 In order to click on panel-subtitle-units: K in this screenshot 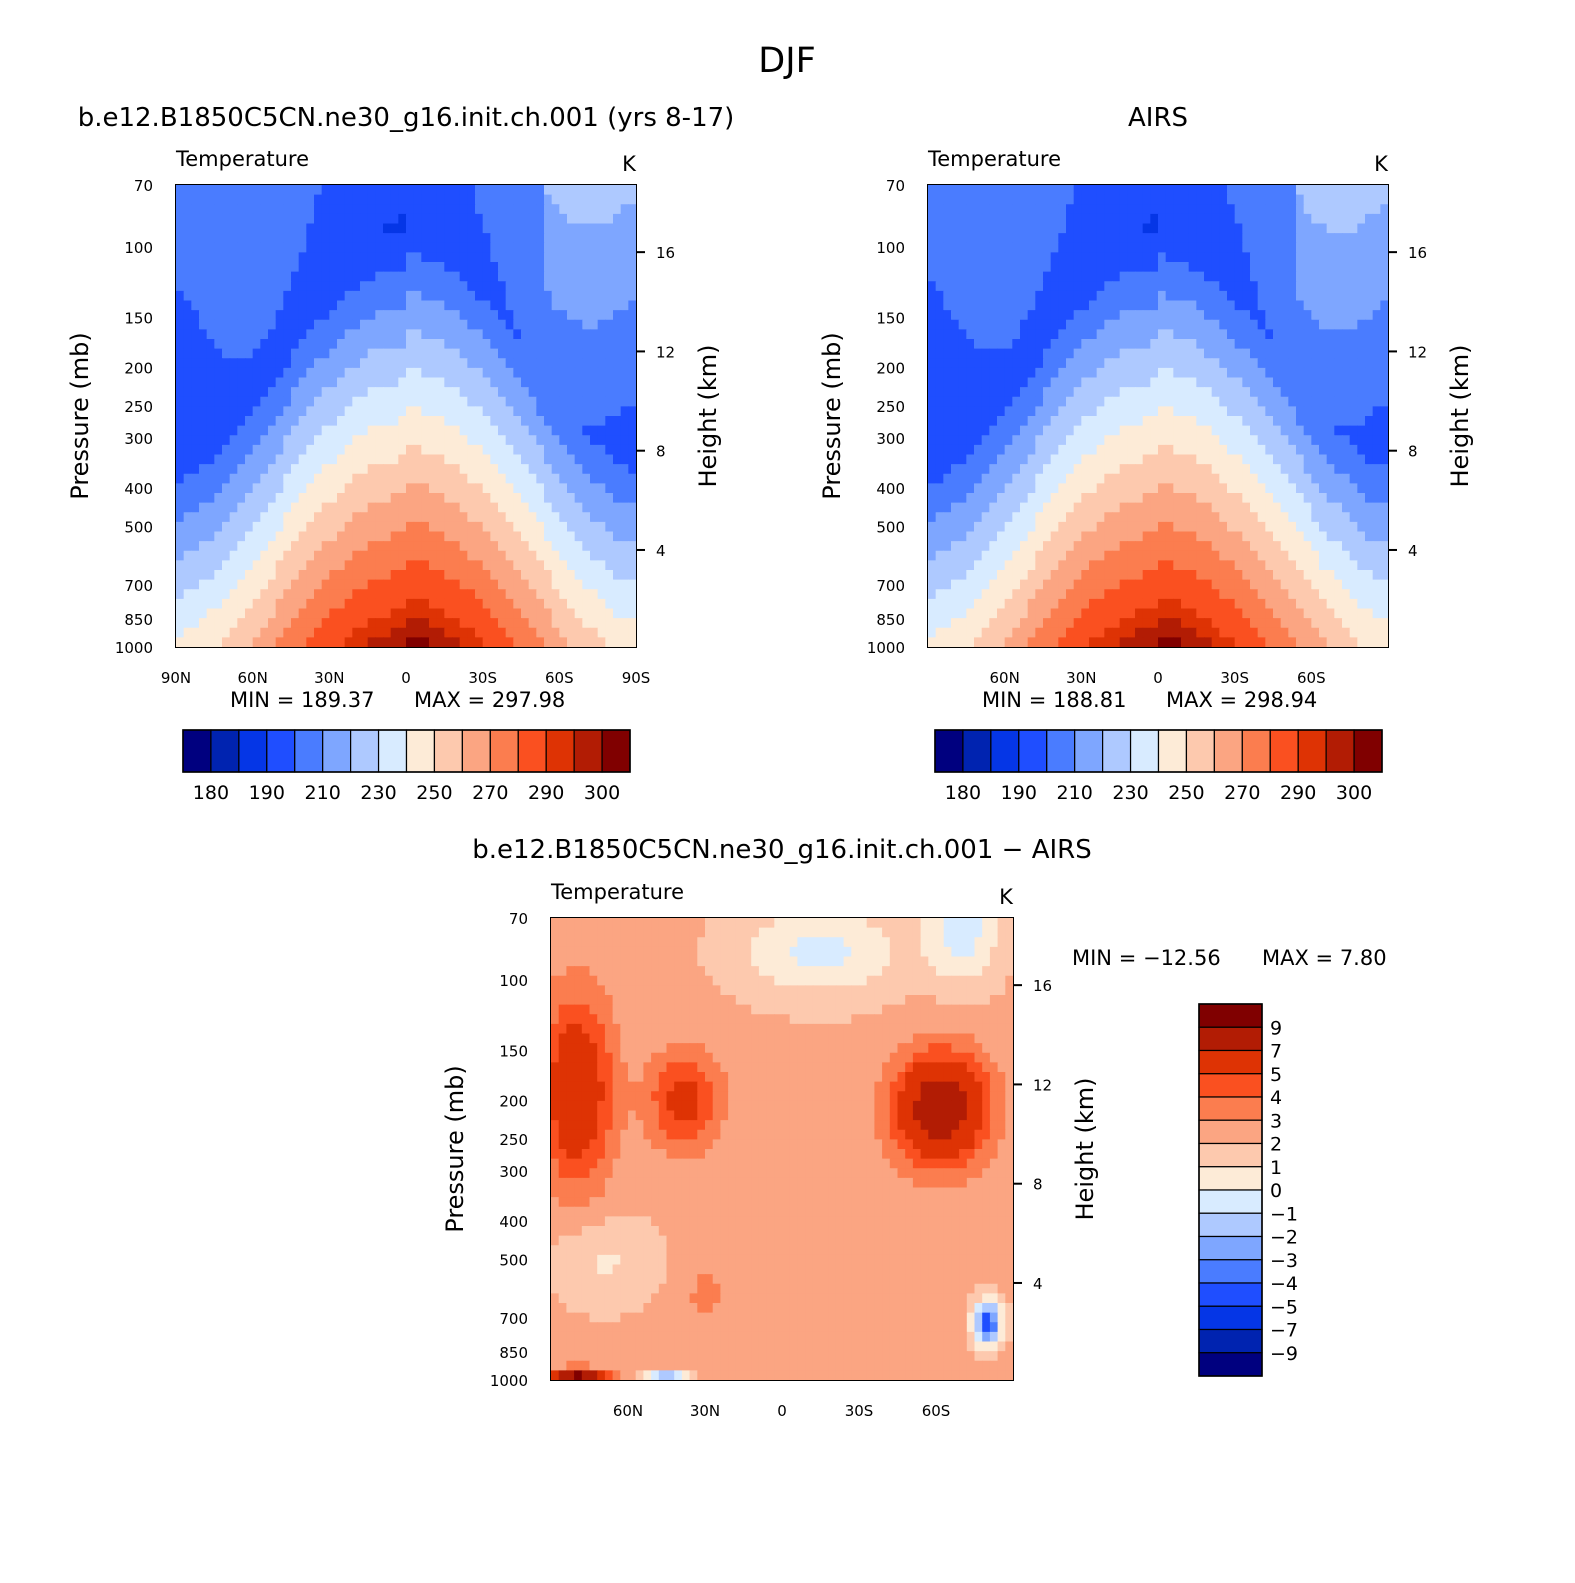, I will do `click(1381, 164)`.